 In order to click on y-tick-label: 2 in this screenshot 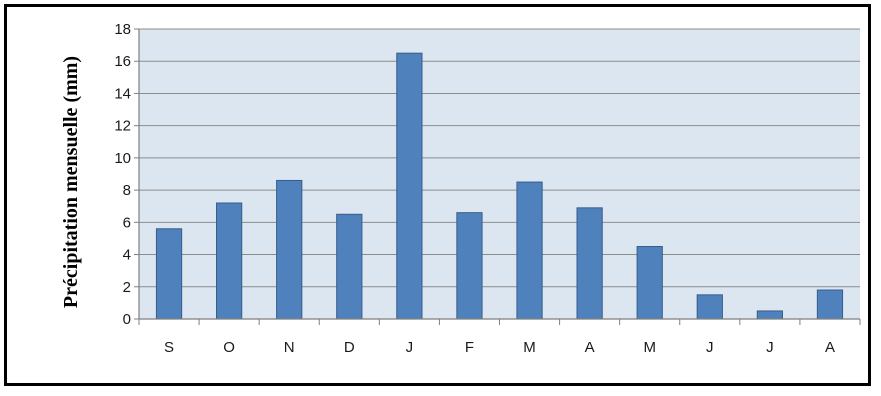, I will do `click(127, 287)`.